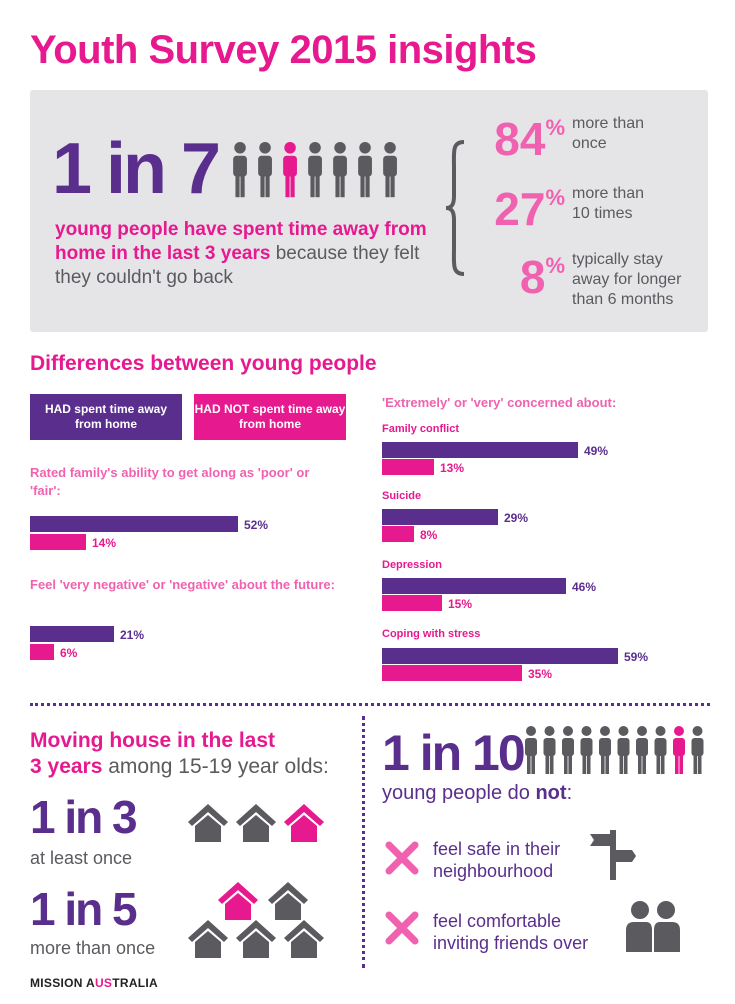  What do you see at coordinates (370, 704) in the screenshot?
I see `dotted-divider-horizontal` at bounding box center [370, 704].